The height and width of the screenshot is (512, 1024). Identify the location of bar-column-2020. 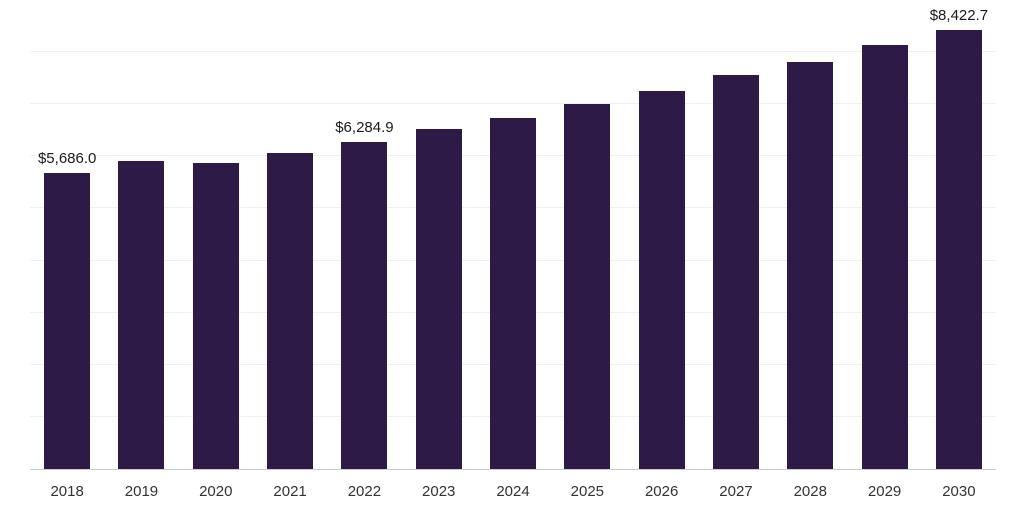
(216, 234).